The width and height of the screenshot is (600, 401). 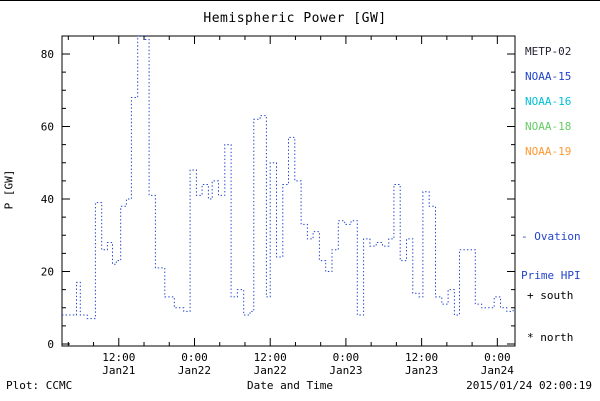 I want to click on north-marker-legend: * north, so click(x=550, y=337).